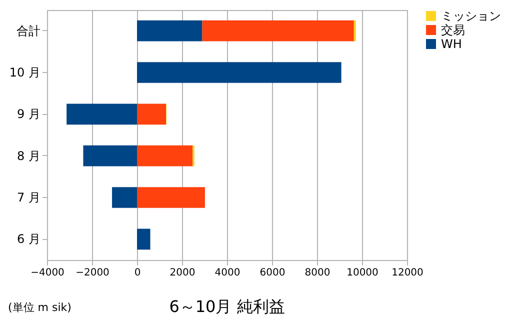  I want to click on text: (単位 m sik), so click(40, 307).